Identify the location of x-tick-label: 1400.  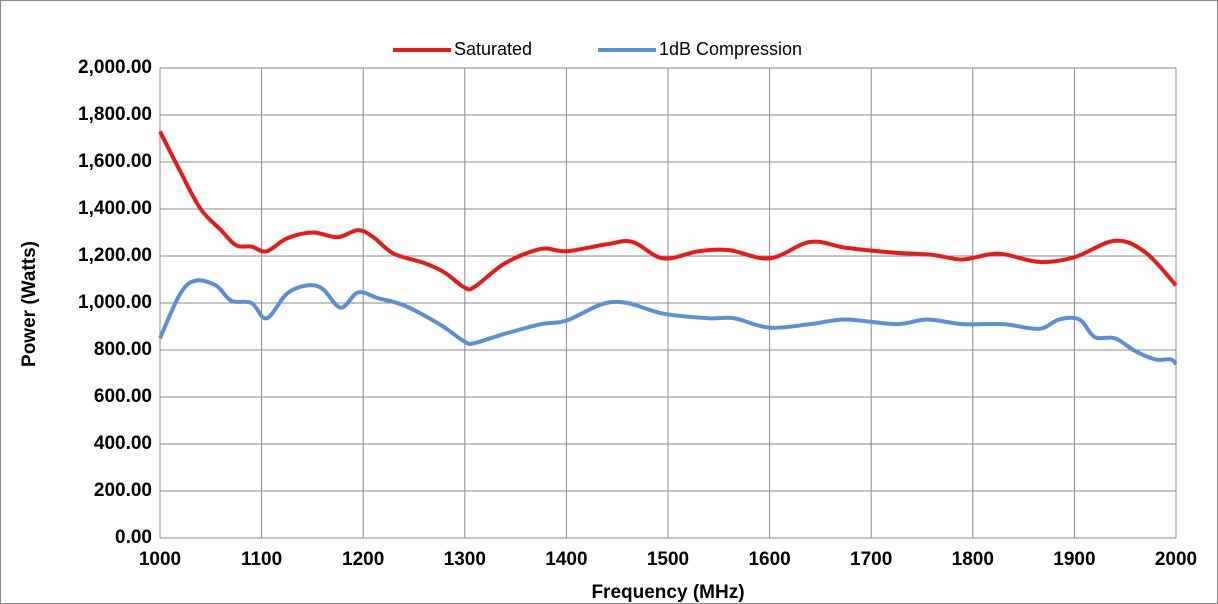
(566, 559).